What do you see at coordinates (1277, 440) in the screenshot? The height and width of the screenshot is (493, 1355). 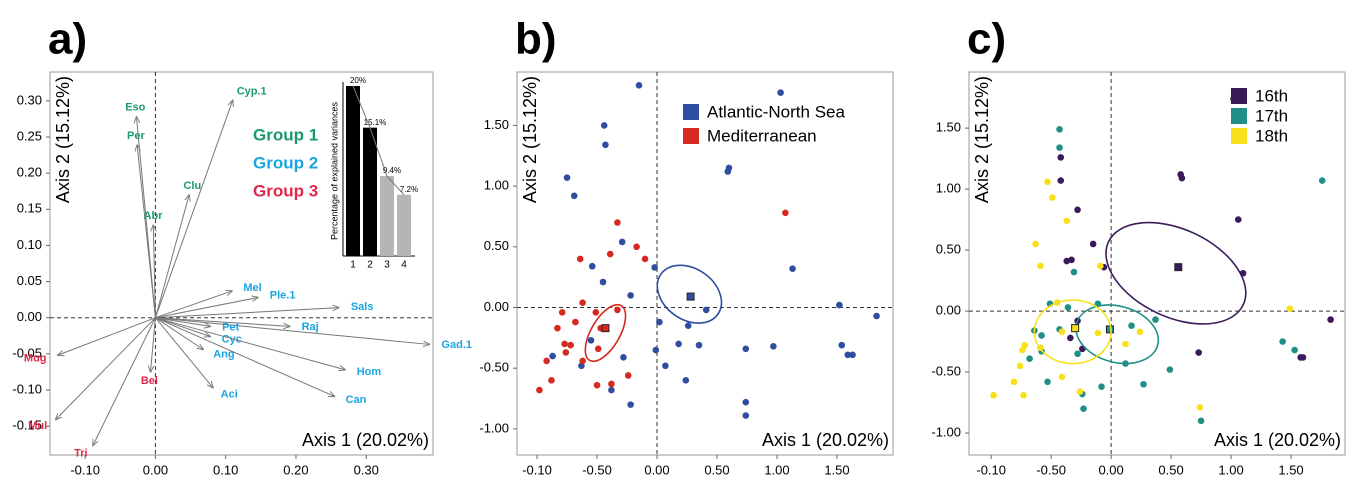 I see `x-axis-label: Axis 1 (20.02%)` at bounding box center [1277, 440].